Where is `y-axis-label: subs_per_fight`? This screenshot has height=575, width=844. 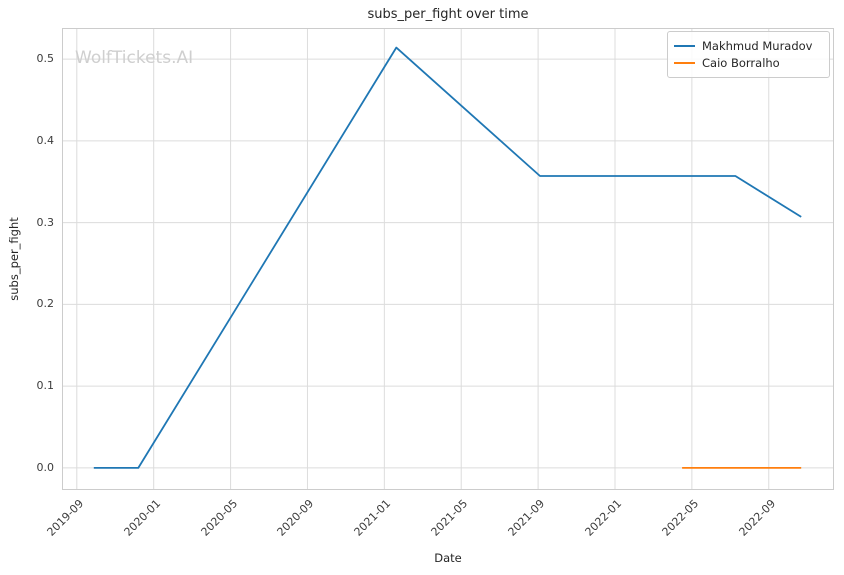
y-axis-label: subs_per_fight is located at coordinates (14, 259).